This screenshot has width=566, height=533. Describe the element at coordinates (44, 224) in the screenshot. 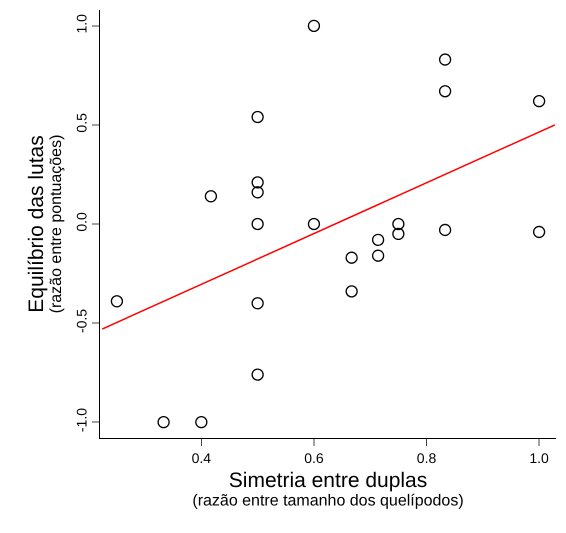

I see `y-axis-title: Equilíbrio das lutas (razão entre pontuações)` at that location.